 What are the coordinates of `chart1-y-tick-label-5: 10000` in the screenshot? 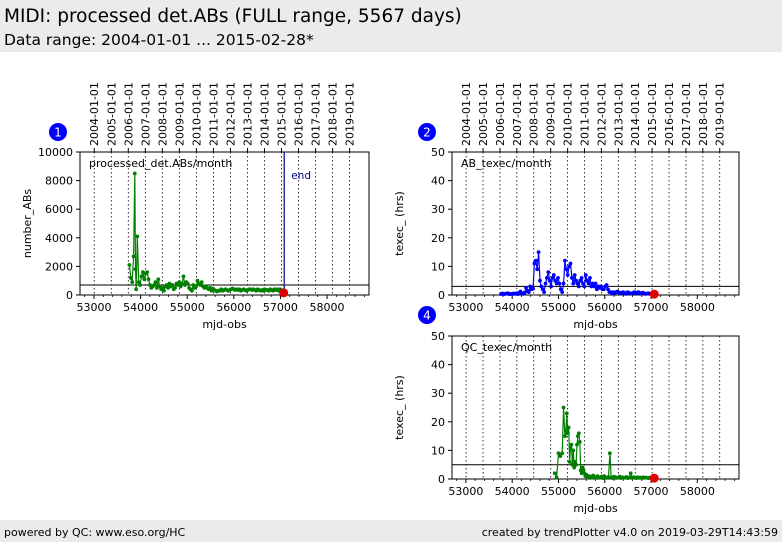 It's located at (55, 152).